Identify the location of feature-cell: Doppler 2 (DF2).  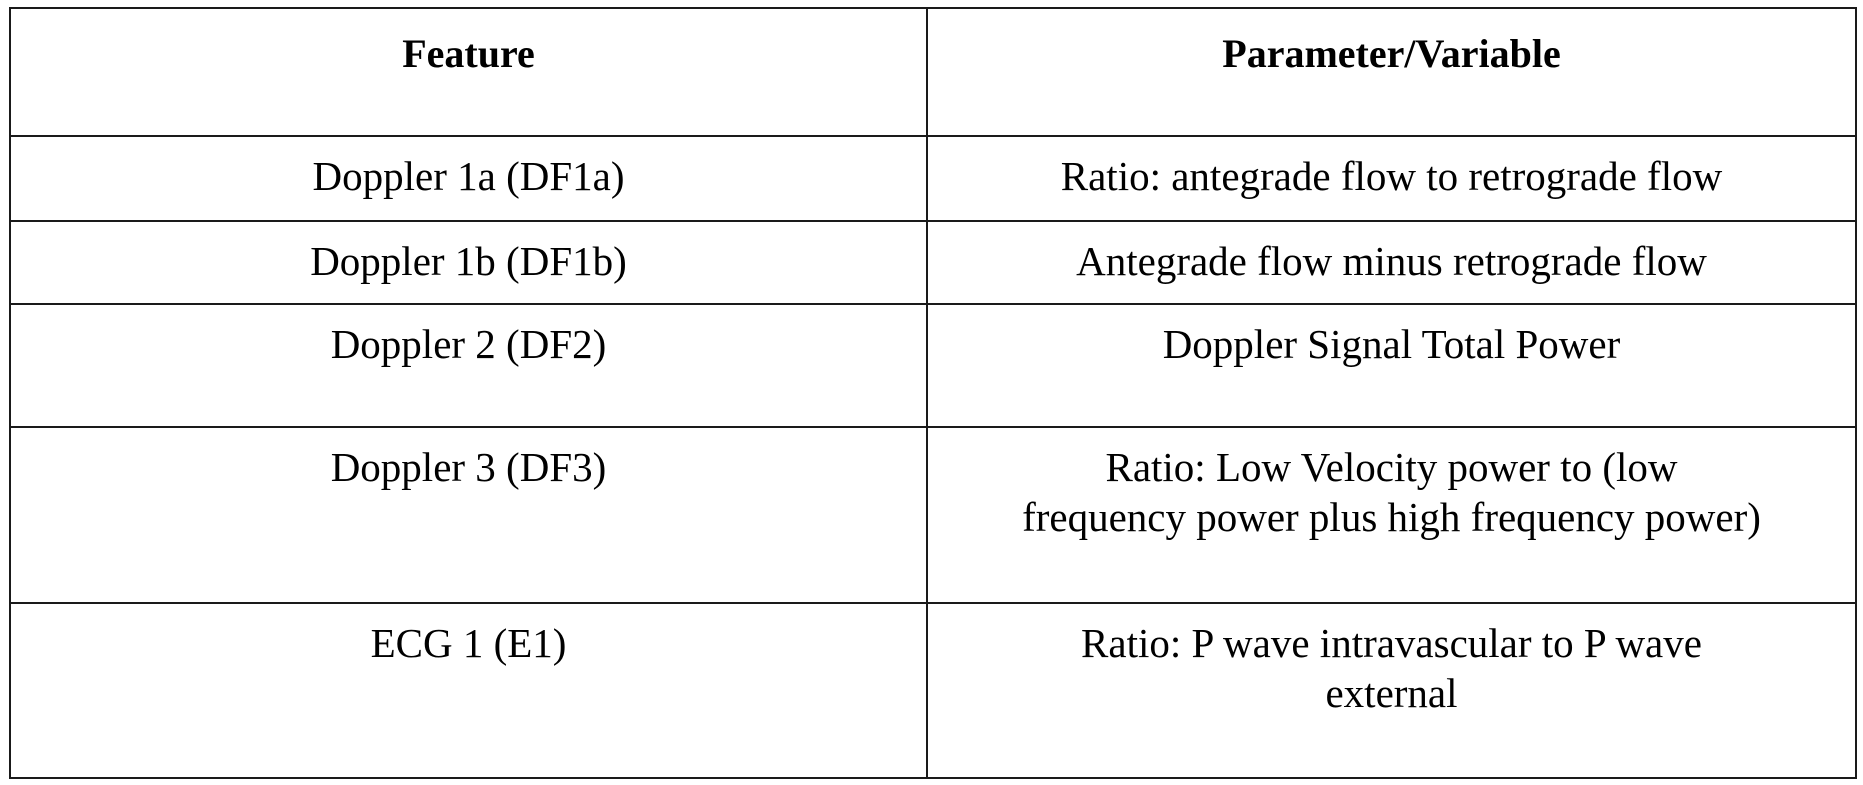
(468, 365).